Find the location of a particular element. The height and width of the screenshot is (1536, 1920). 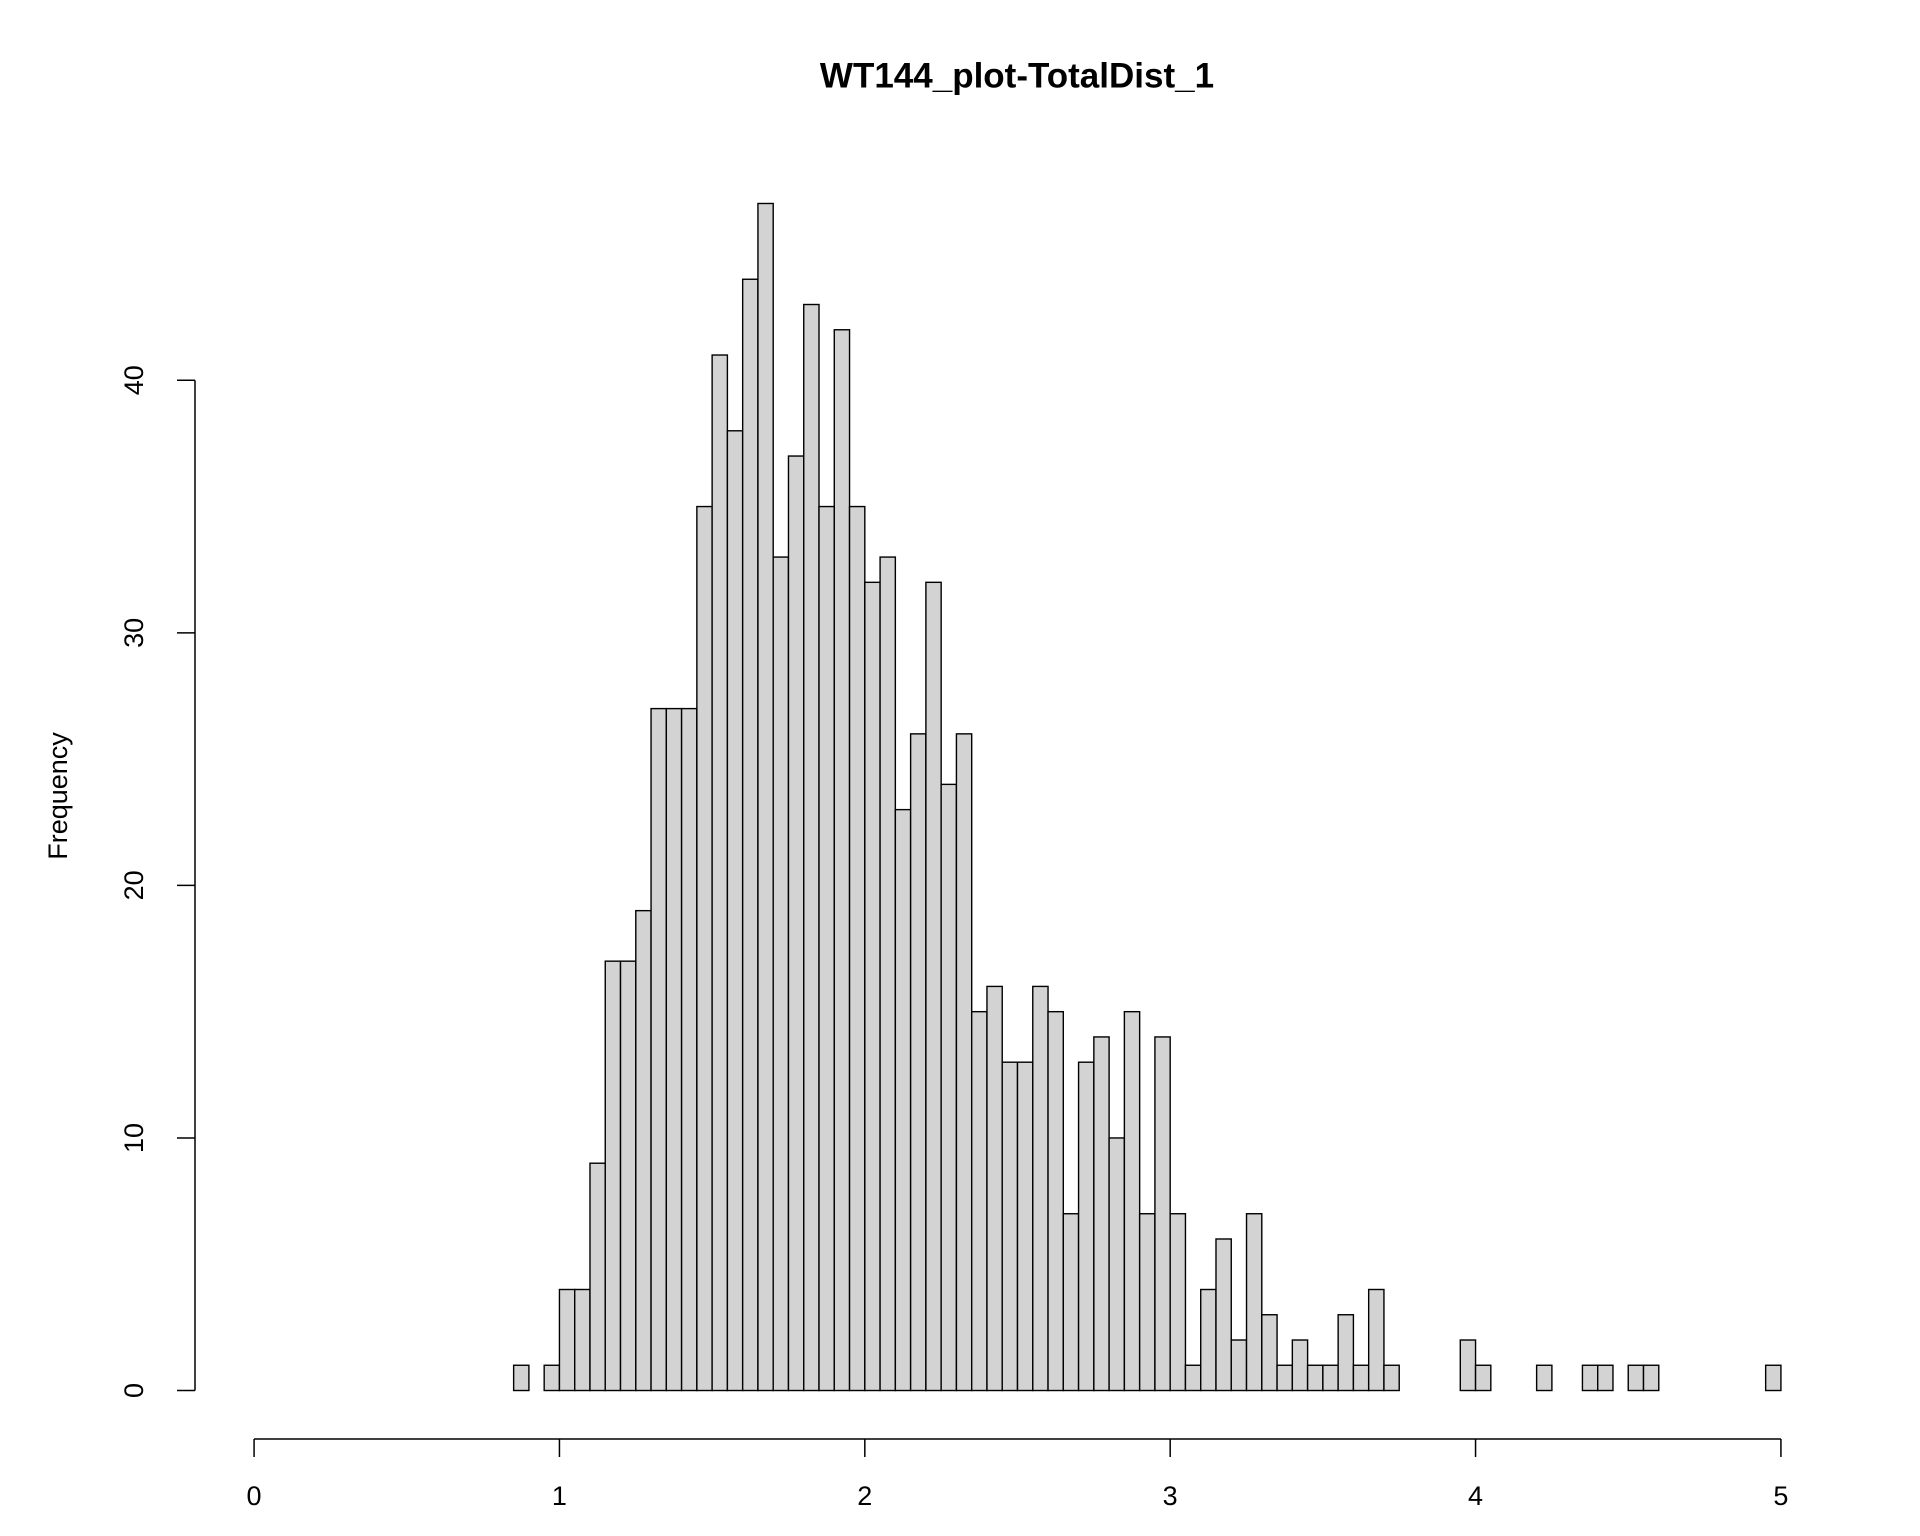

y-tick-label: 40 is located at coordinates (134, 380).